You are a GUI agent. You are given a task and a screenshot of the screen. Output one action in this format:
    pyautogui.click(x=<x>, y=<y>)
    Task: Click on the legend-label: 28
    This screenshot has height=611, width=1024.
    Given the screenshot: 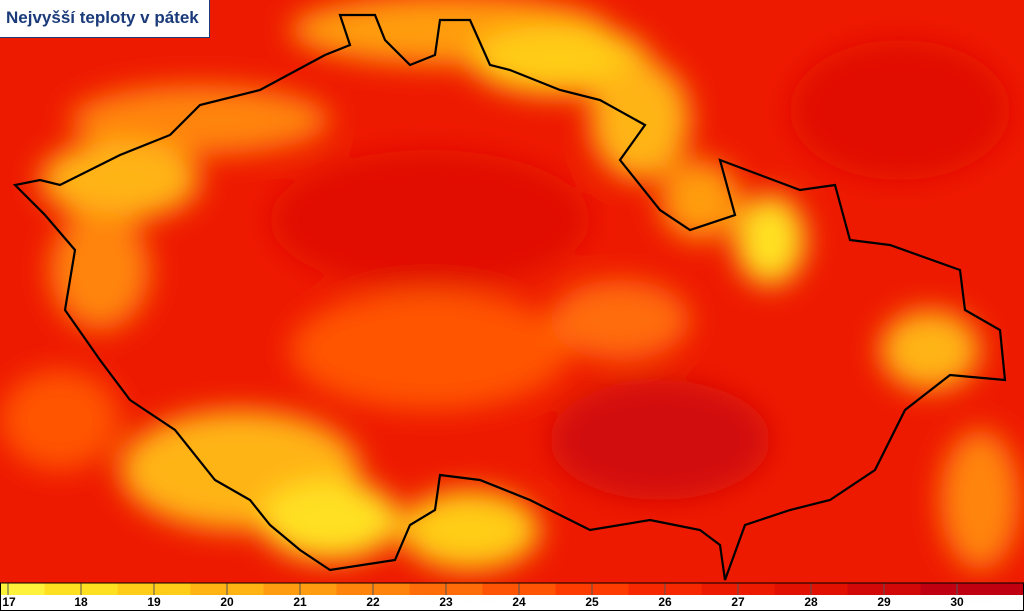 What is the action you would take?
    pyautogui.click(x=811, y=602)
    